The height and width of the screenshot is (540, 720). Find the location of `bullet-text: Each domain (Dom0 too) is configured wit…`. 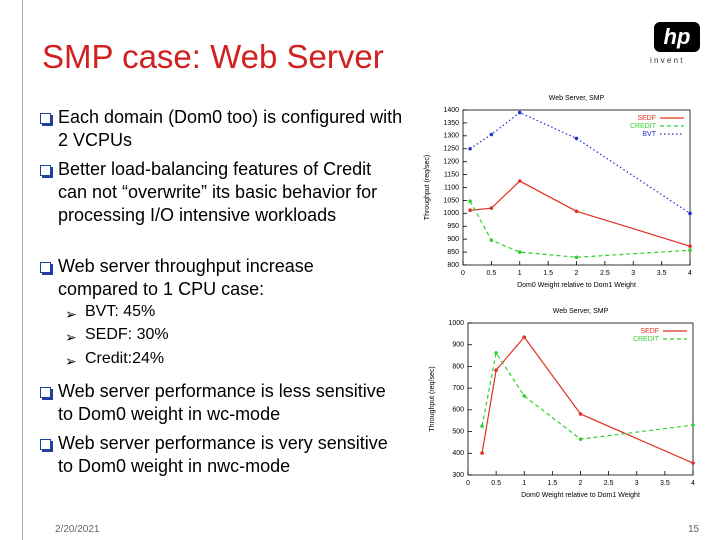

bullet-text: Each domain (Dom0 too) is configured wit… is located at coordinates (230, 128).